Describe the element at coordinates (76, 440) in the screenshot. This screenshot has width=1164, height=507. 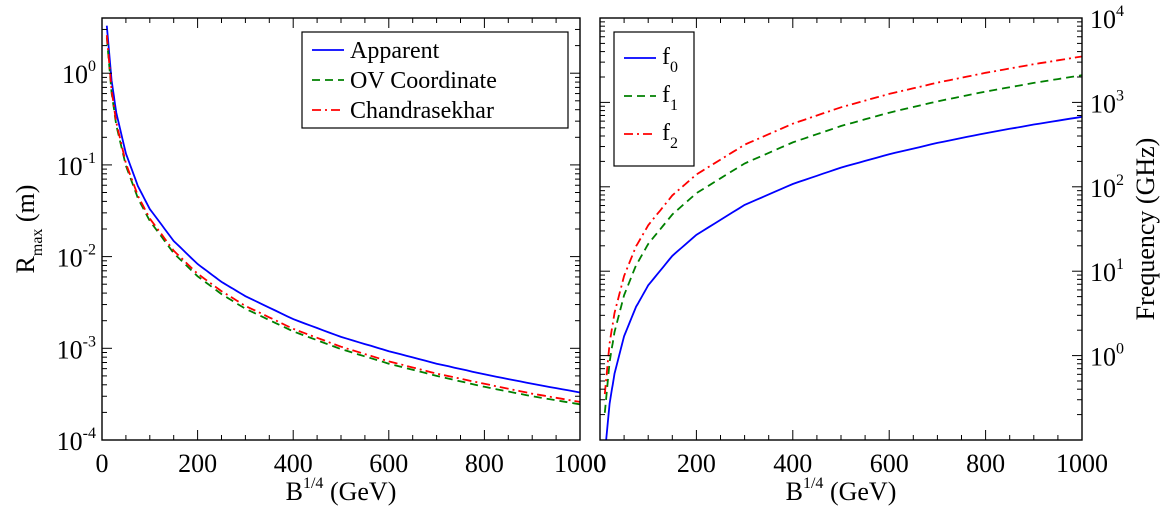
I see `y-tick-label: 10⁻⁴` at that location.